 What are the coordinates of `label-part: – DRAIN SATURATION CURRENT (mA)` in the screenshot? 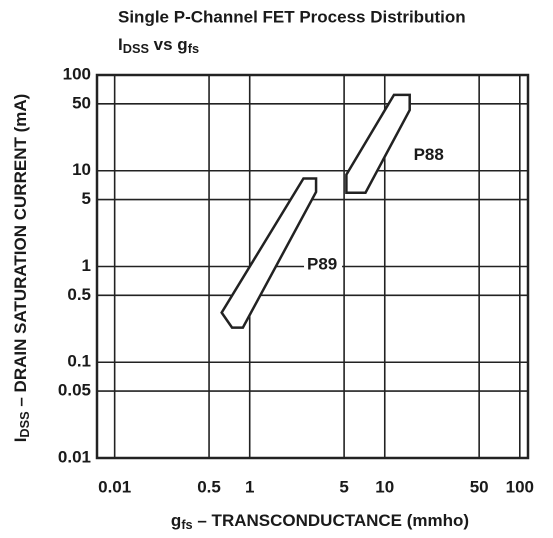 It's located at (20, 253).